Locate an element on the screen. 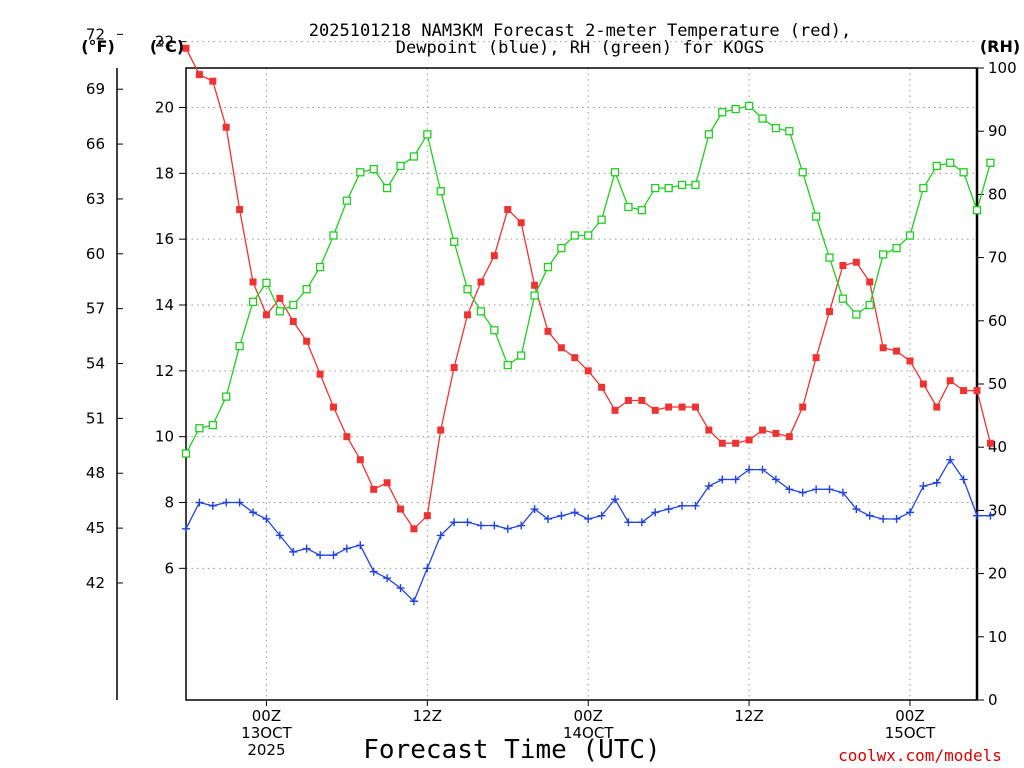  celsius-tick-label: 12 is located at coordinates (164, 371).